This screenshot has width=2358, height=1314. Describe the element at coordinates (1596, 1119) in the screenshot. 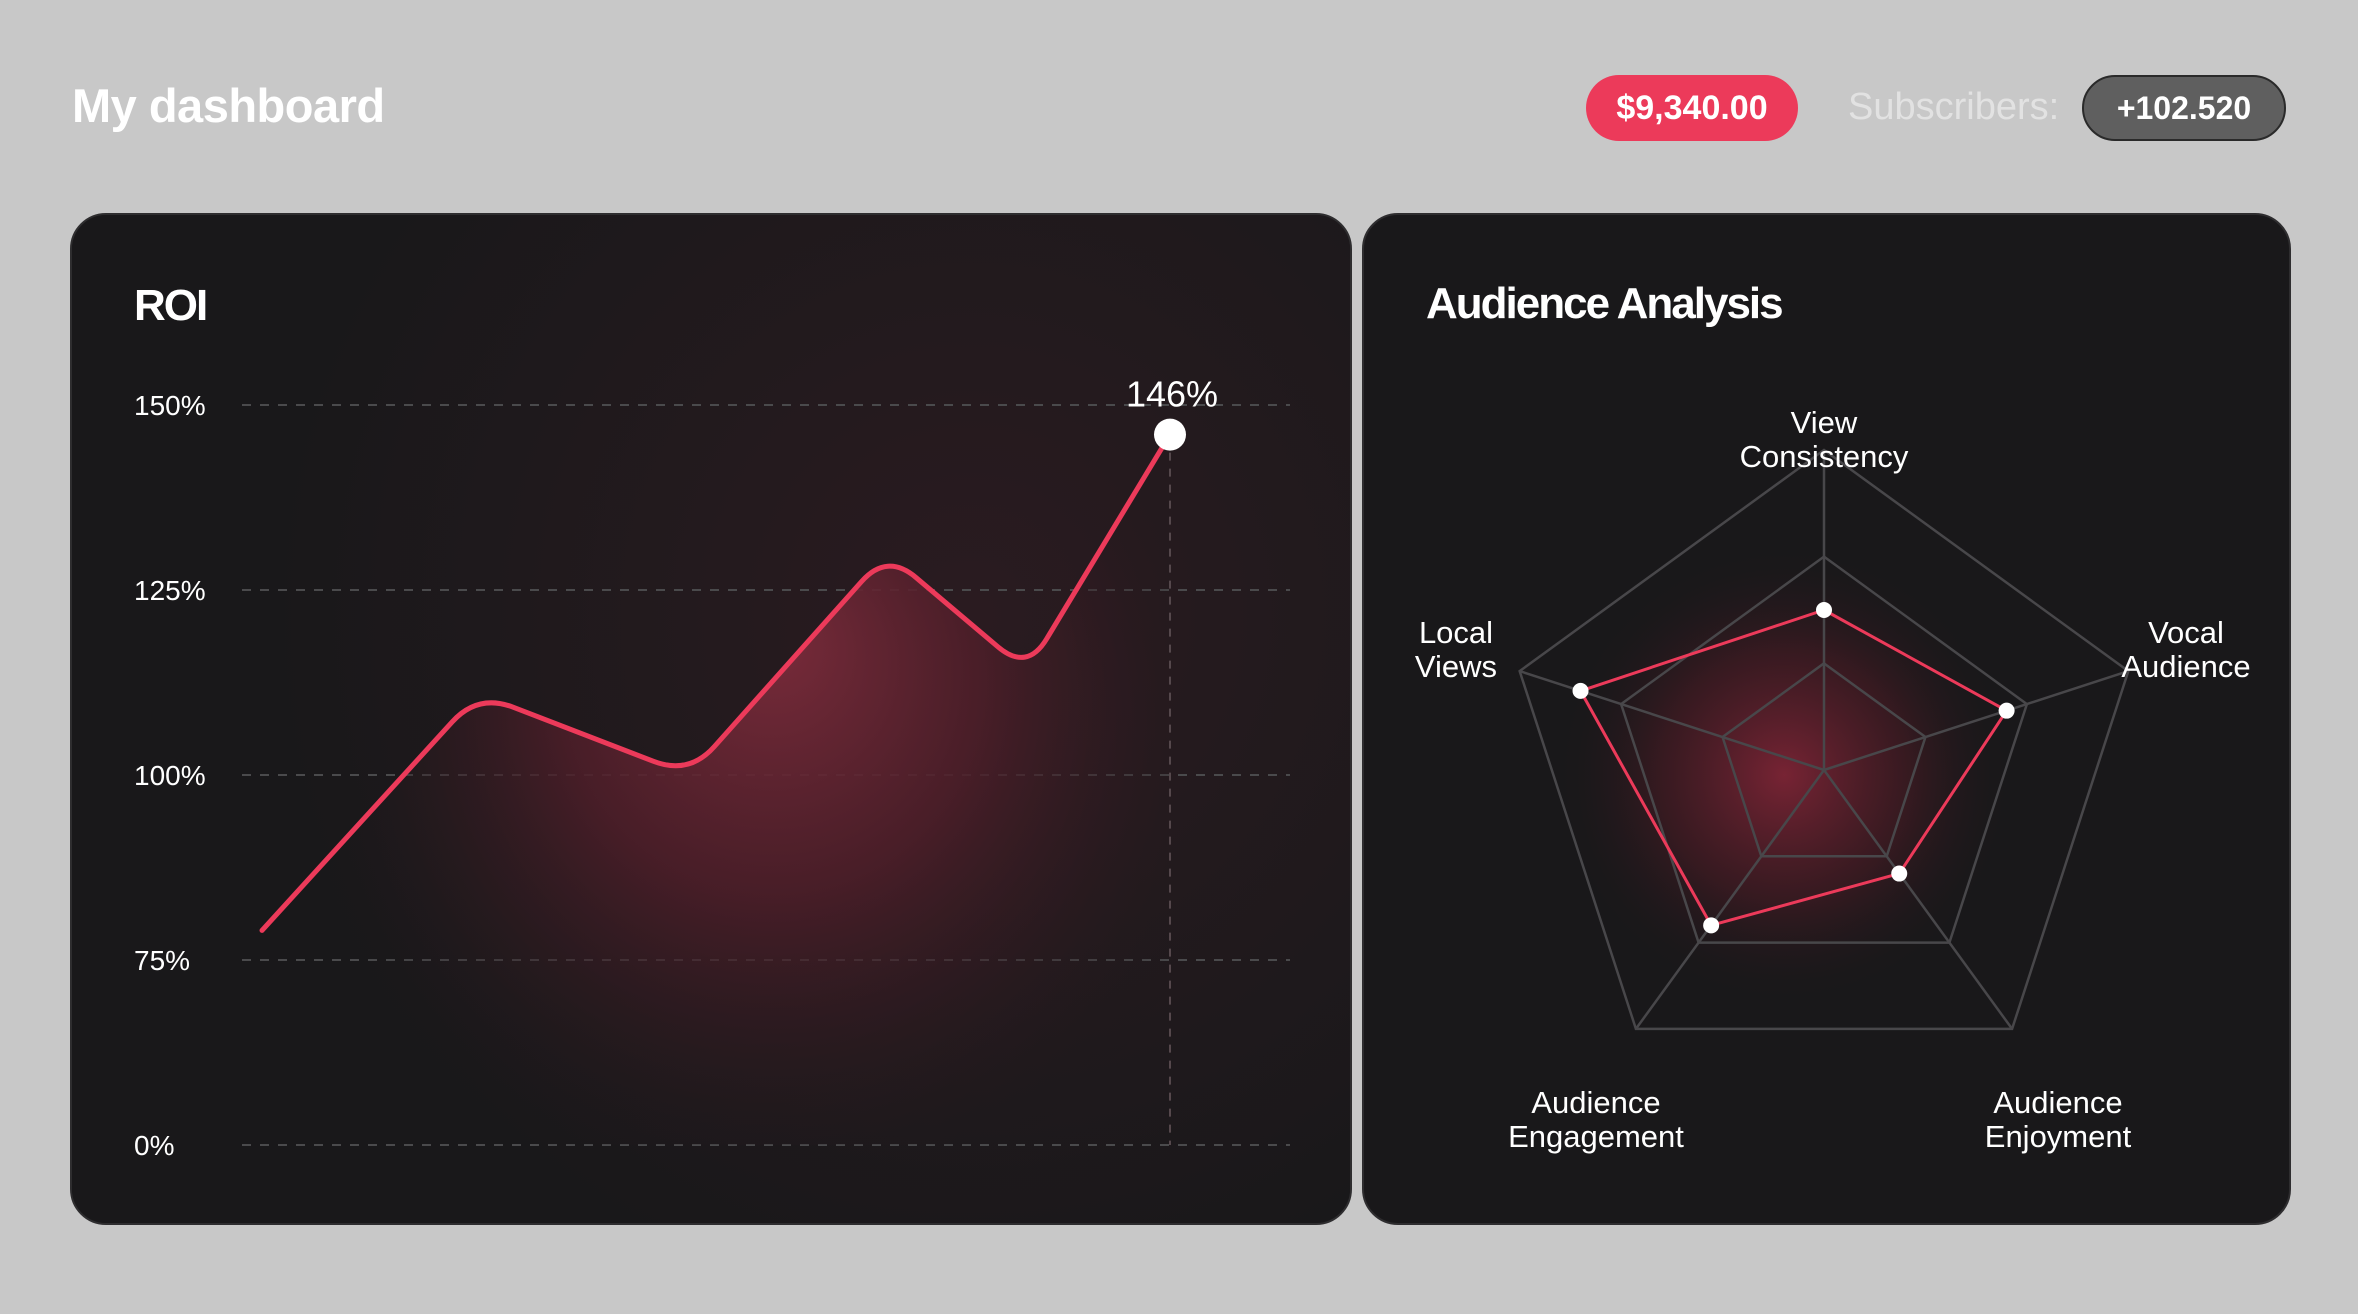

I see `radar-axis-label: Audience Engagement` at that location.